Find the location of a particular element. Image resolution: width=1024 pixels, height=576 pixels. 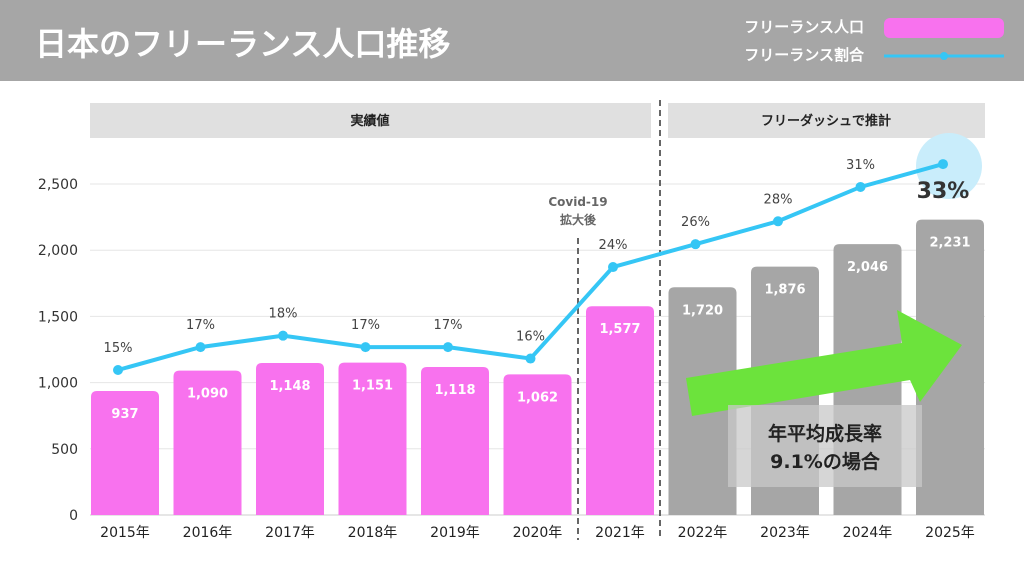

x-tick-label: 2020年 is located at coordinates (538, 533).